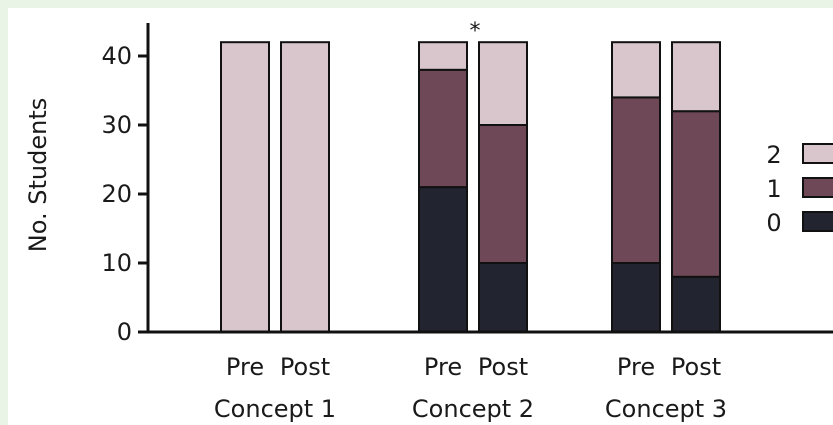  Describe the element at coordinates (773, 223) in the screenshot. I see `legend-label-0: 0` at that location.